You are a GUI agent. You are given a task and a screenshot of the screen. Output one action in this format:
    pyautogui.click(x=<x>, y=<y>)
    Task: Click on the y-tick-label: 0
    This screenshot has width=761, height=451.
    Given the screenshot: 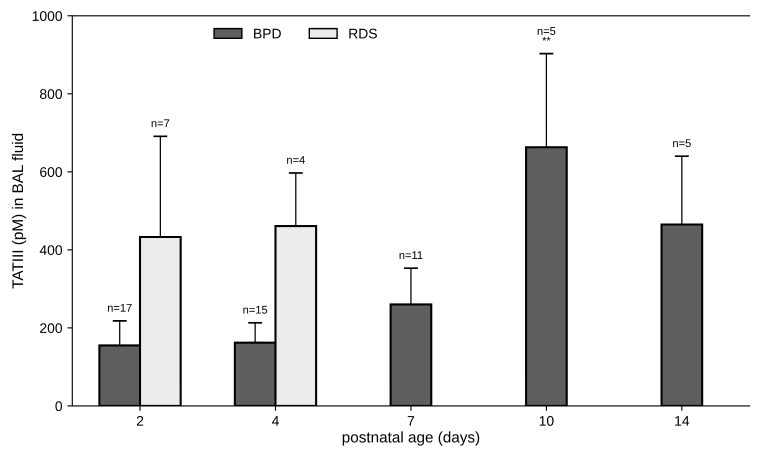 What is the action you would take?
    pyautogui.click(x=58, y=406)
    